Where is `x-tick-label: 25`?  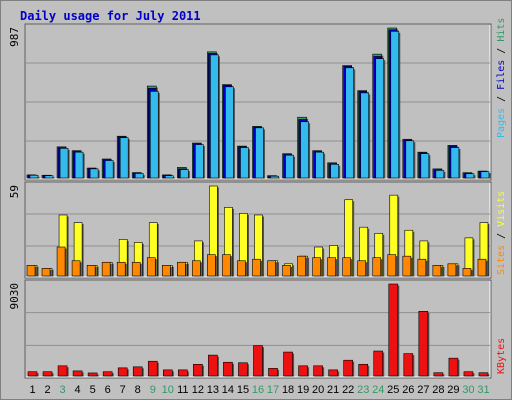 x-tick-label: 25 is located at coordinates (393, 390).